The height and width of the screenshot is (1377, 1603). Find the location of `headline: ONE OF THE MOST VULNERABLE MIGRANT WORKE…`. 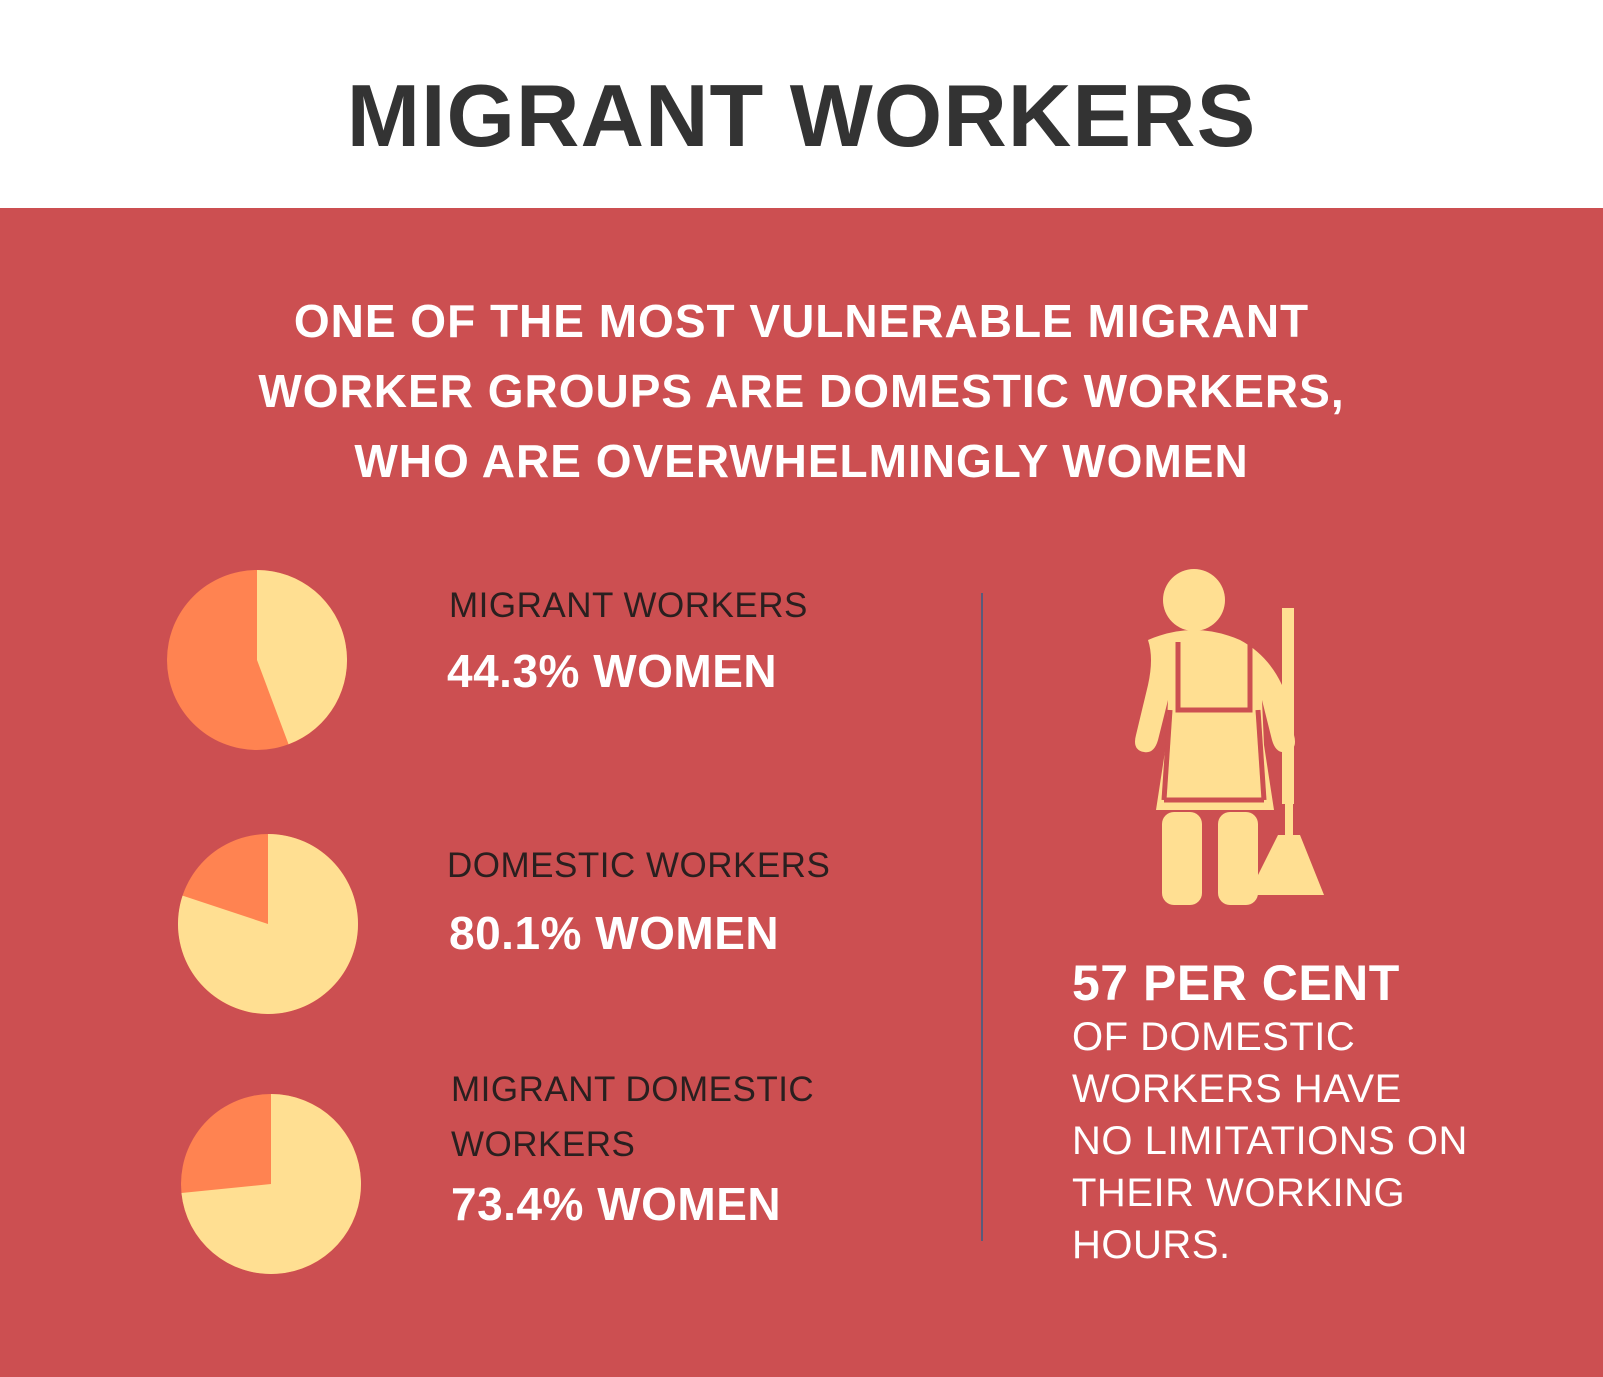

headline: ONE OF THE MOST VULNERABLE MIGRANT WORKE… is located at coordinates (801, 391).